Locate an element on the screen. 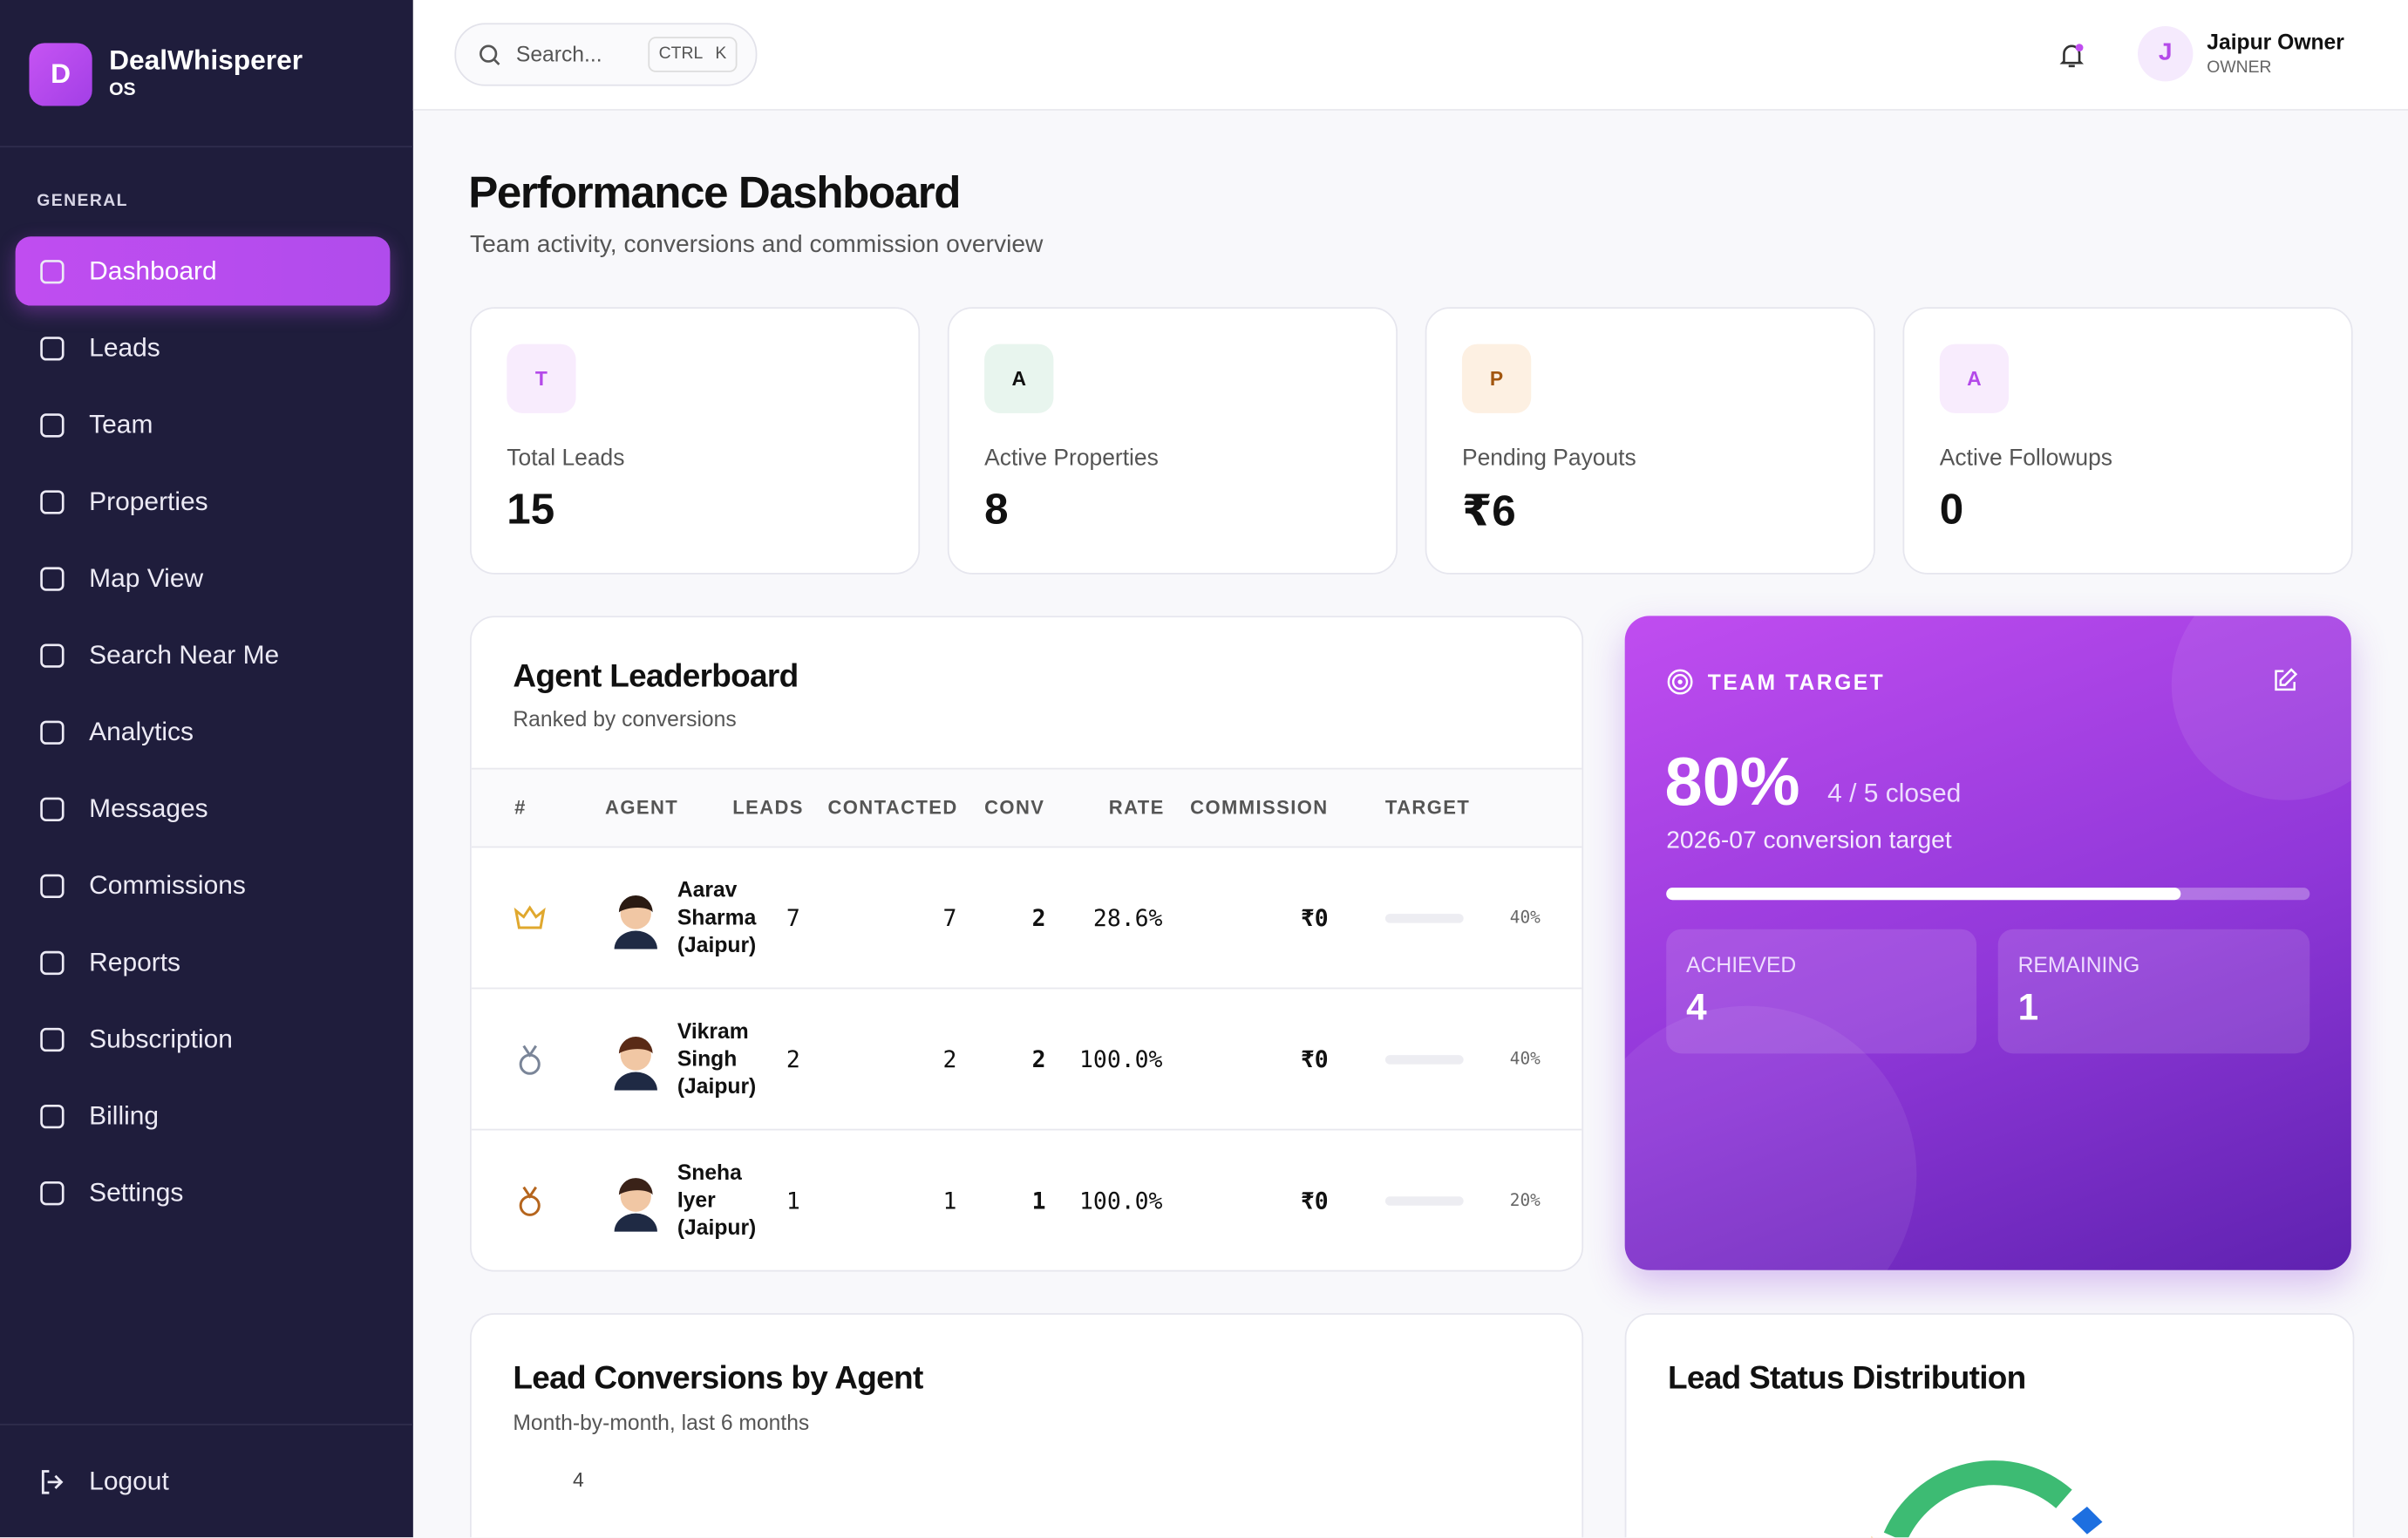 Image resolution: width=2408 pixels, height=1538 pixels. remaining-value: 1 is located at coordinates (2028, 1008).